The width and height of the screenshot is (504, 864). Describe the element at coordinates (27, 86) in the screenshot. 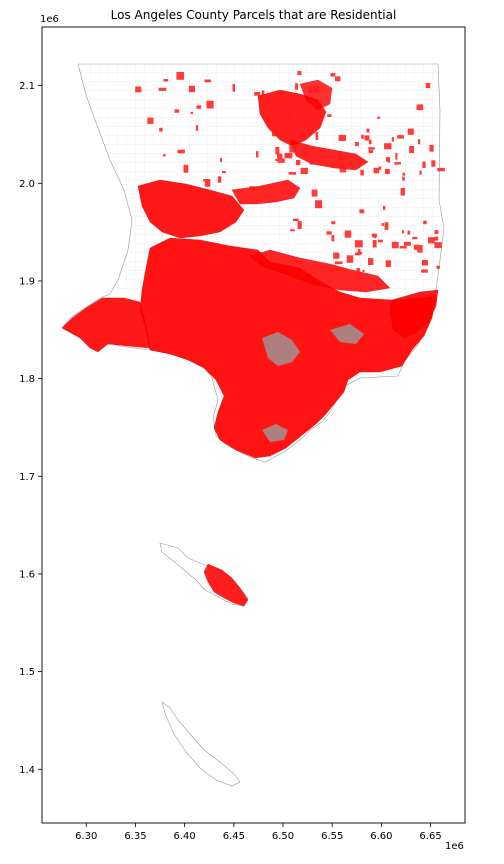

I see `y-tick-label: 2.1` at that location.